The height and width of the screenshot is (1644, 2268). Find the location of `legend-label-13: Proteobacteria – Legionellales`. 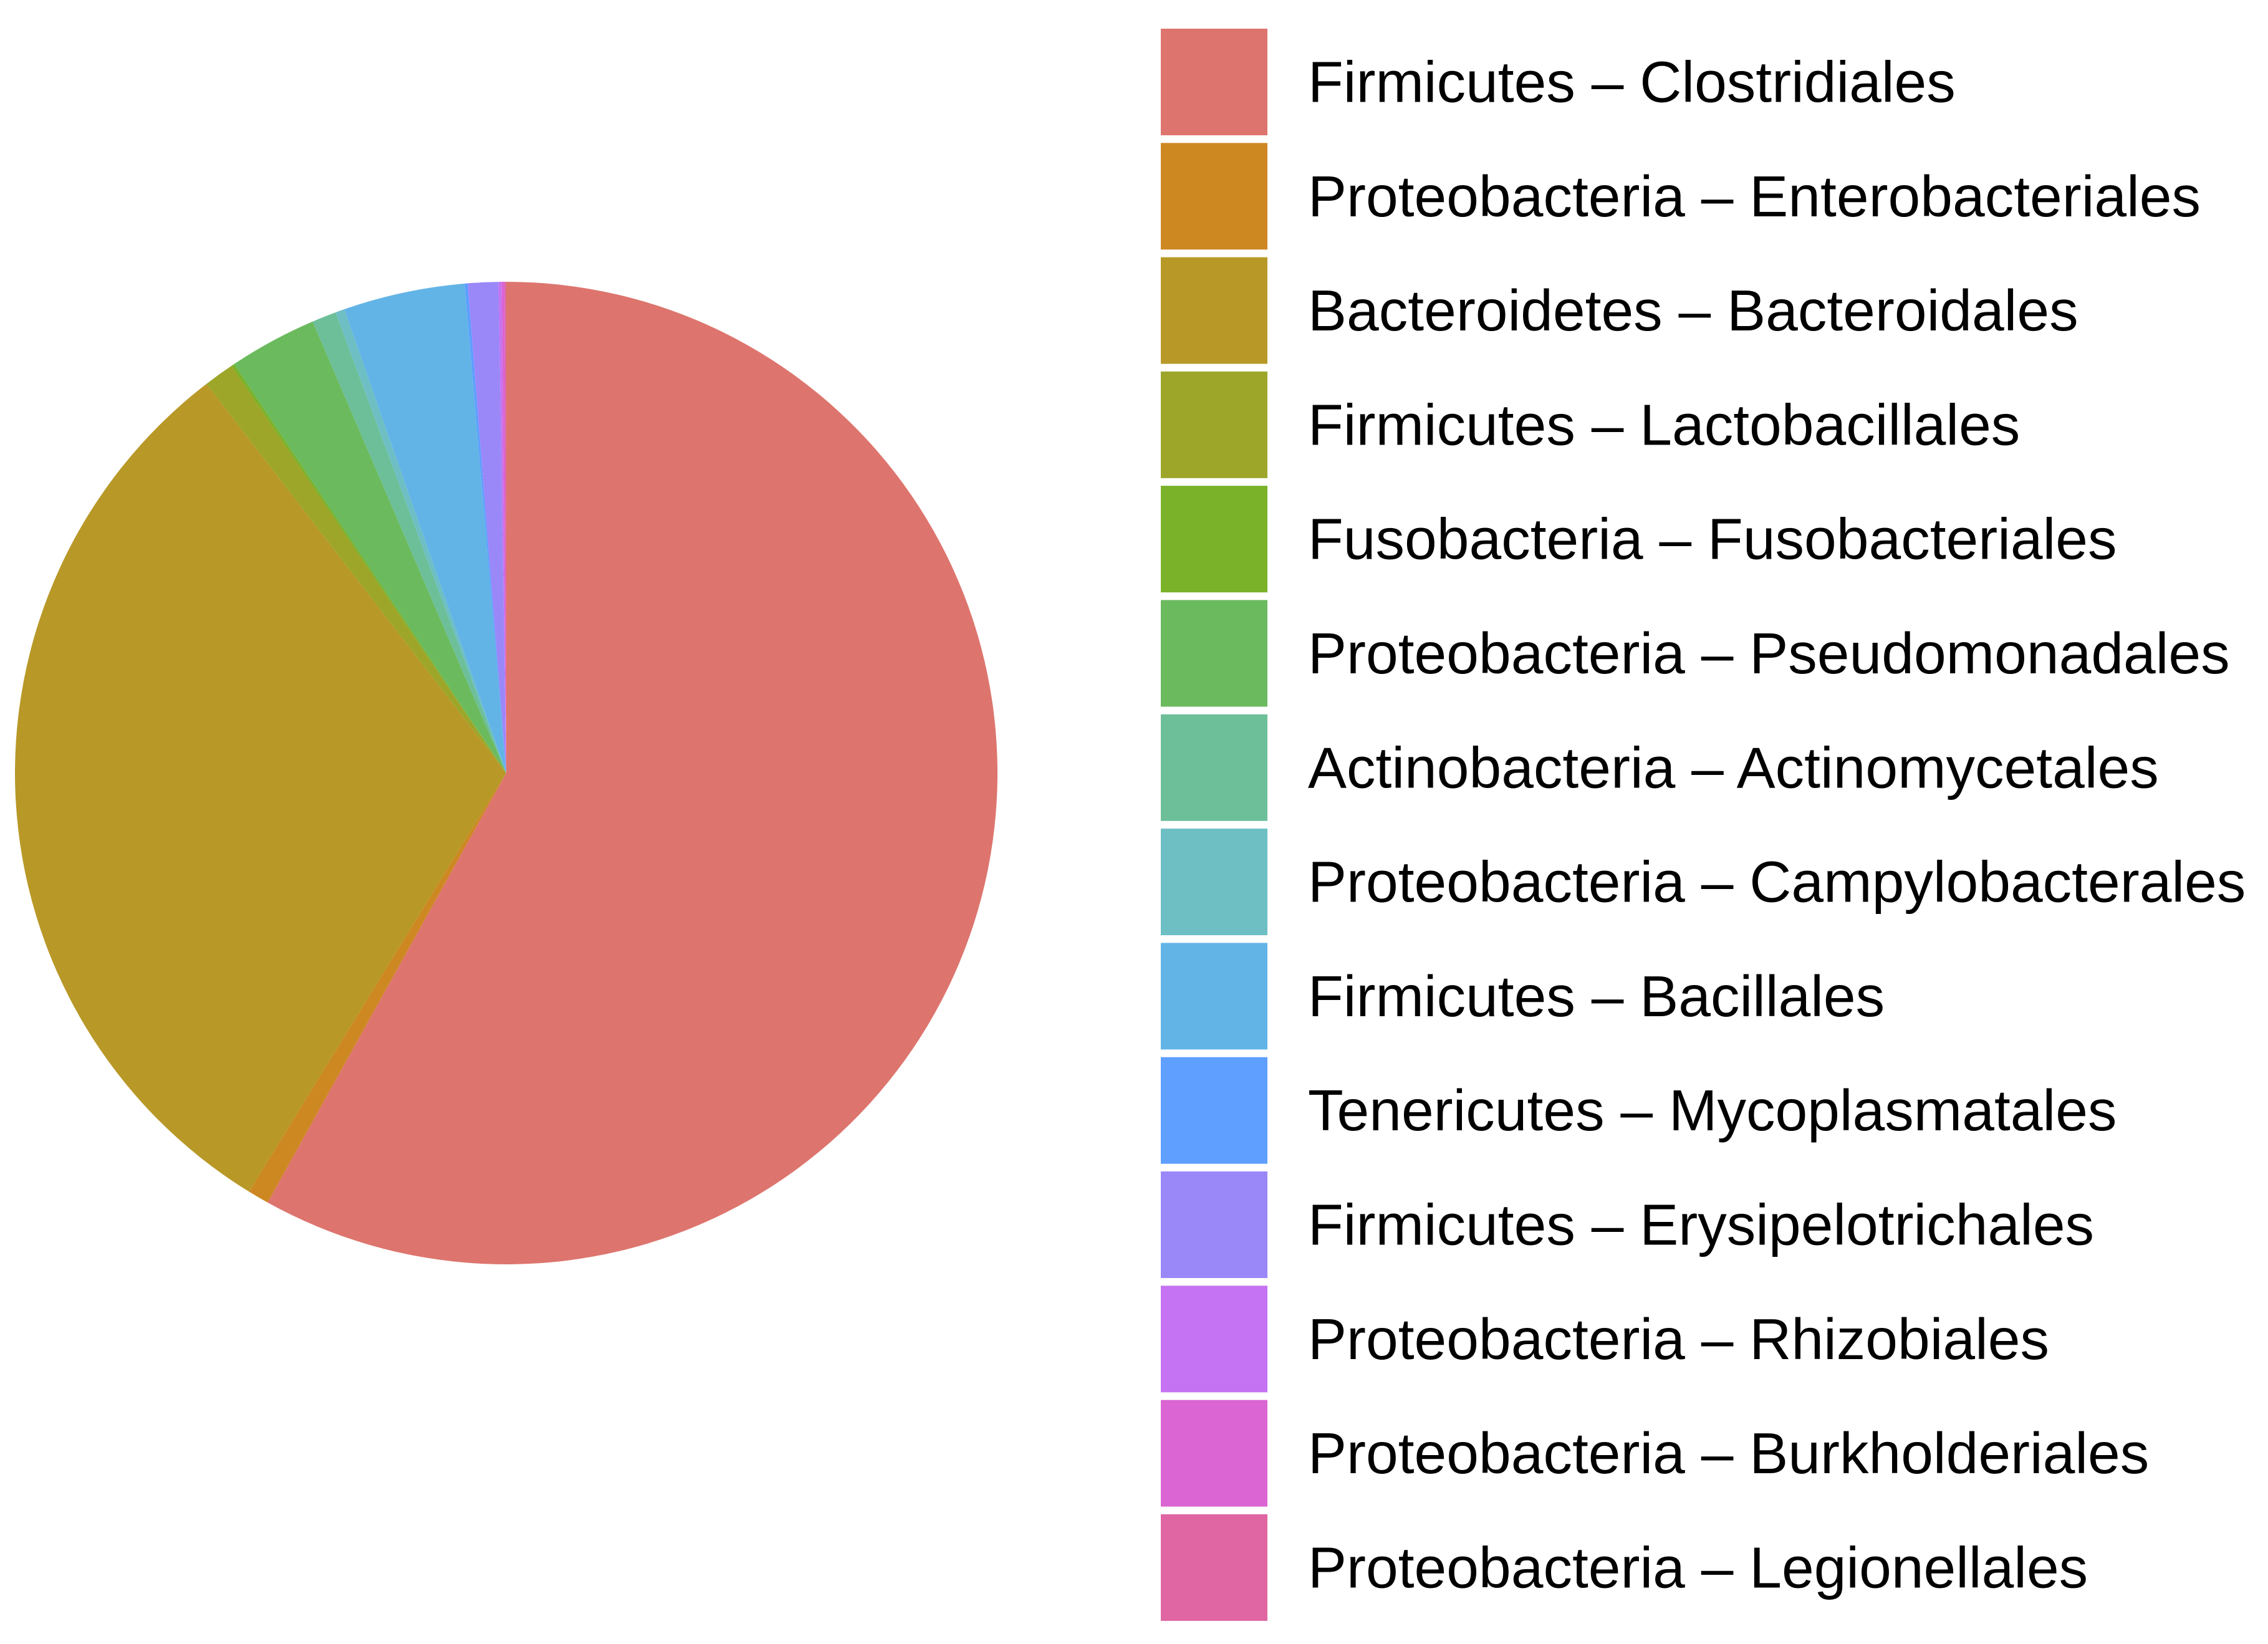

legend-label-13: Proteobacteria – Legionellales is located at coordinates (1698, 1567).